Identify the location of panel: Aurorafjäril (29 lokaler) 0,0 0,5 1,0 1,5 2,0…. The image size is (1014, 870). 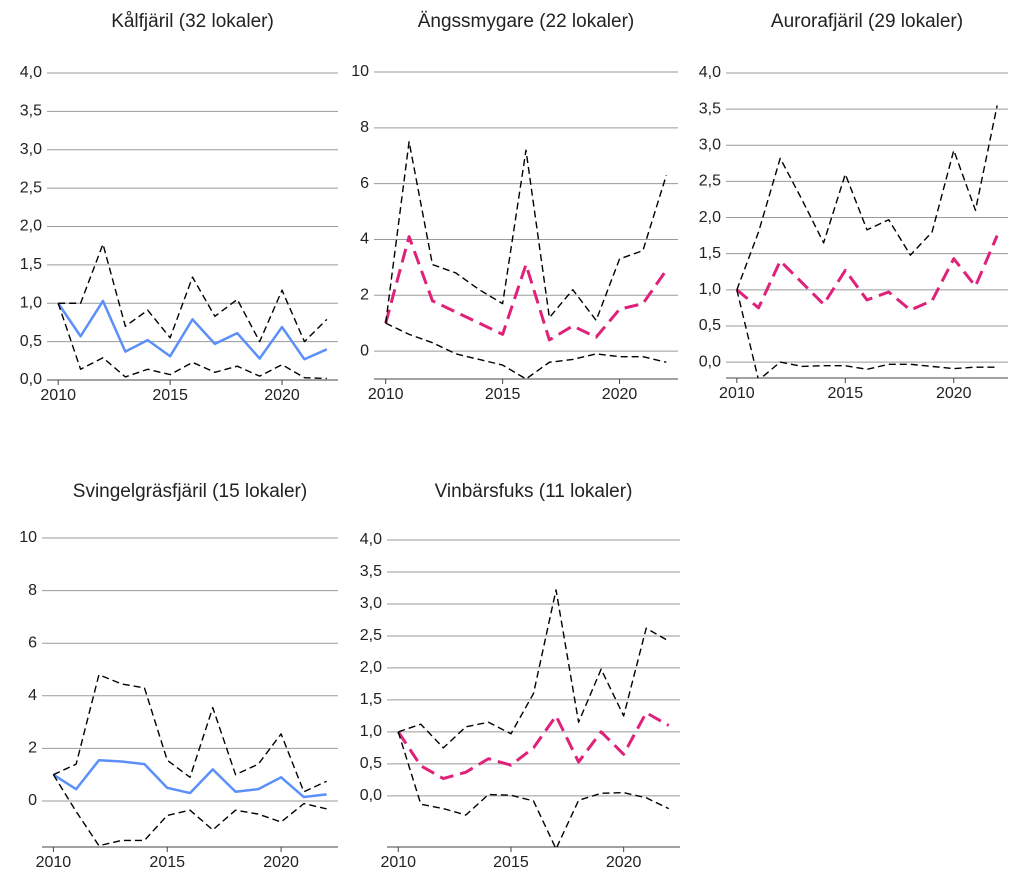
(853, 206).